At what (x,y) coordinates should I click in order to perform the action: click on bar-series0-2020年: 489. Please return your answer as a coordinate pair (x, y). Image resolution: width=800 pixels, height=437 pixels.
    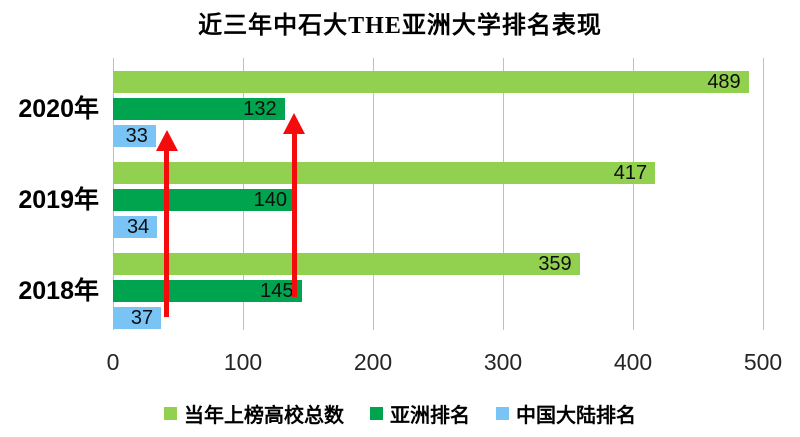
    Looking at the image, I should click on (431, 82).